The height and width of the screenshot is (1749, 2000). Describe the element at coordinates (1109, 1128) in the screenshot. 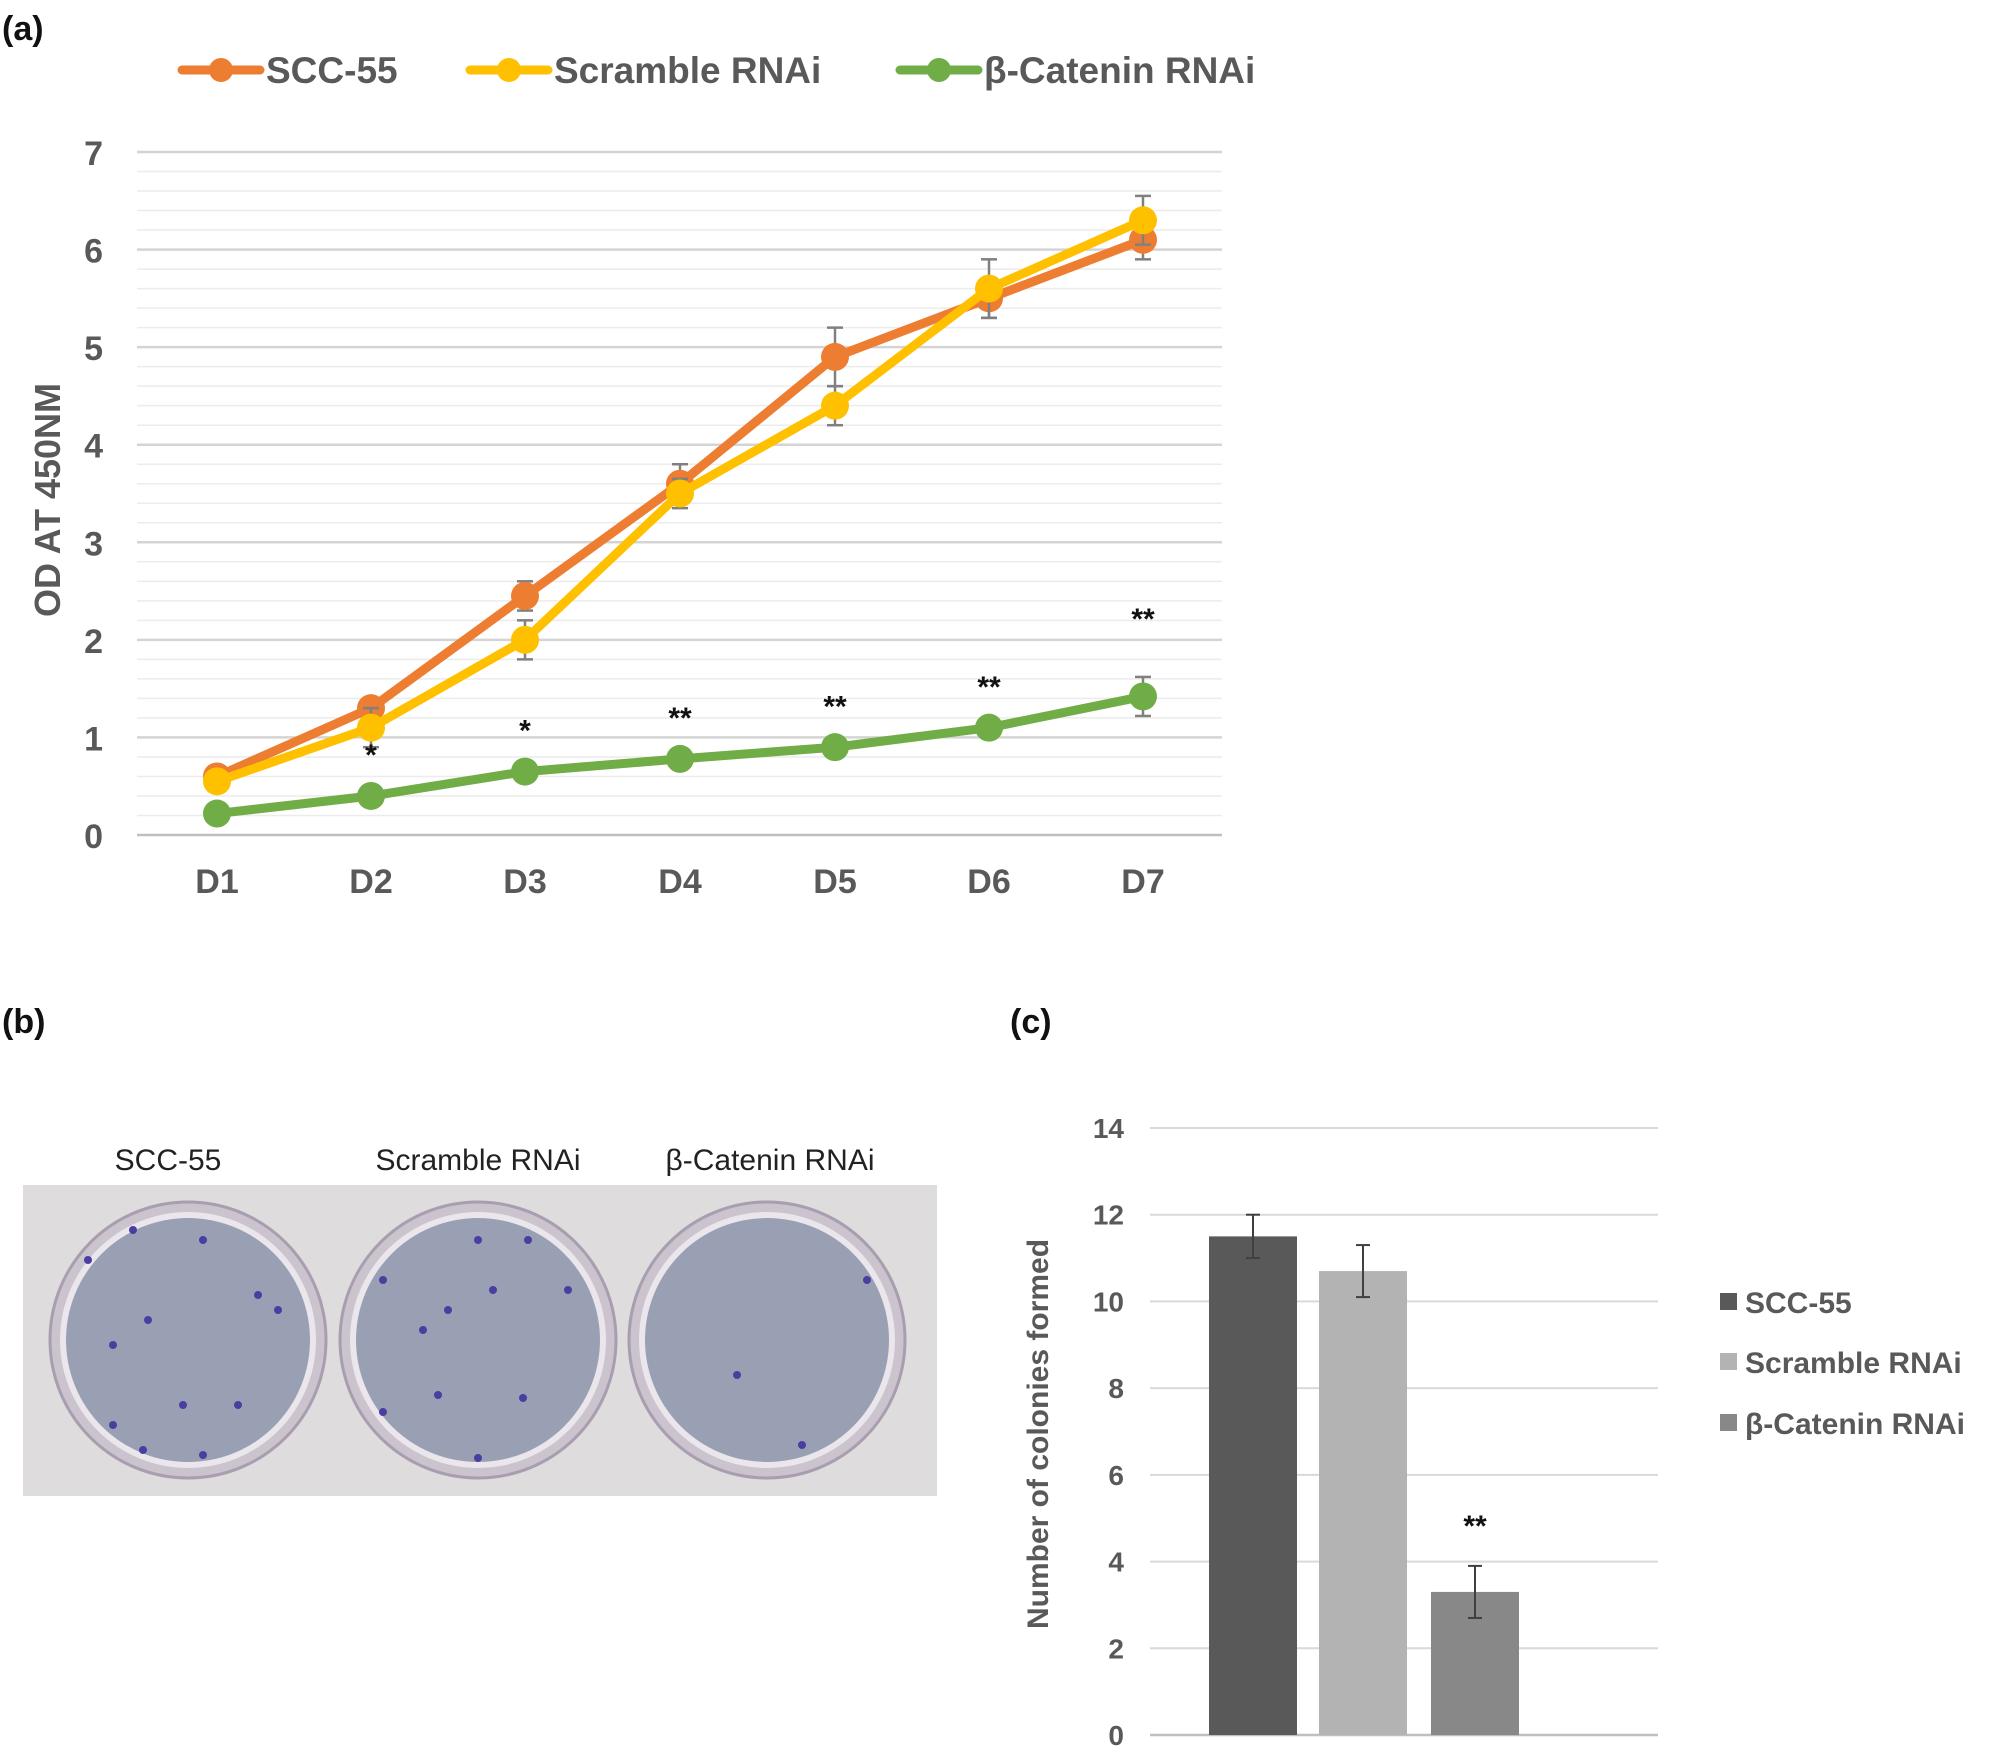

I see `y-tick-label: 14` at that location.